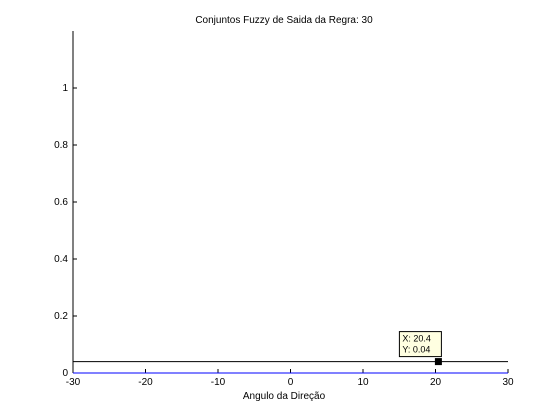  Describe the element at coordinates (65, 88) in the screenshot. I see `y-tick-label: 1` at that location.